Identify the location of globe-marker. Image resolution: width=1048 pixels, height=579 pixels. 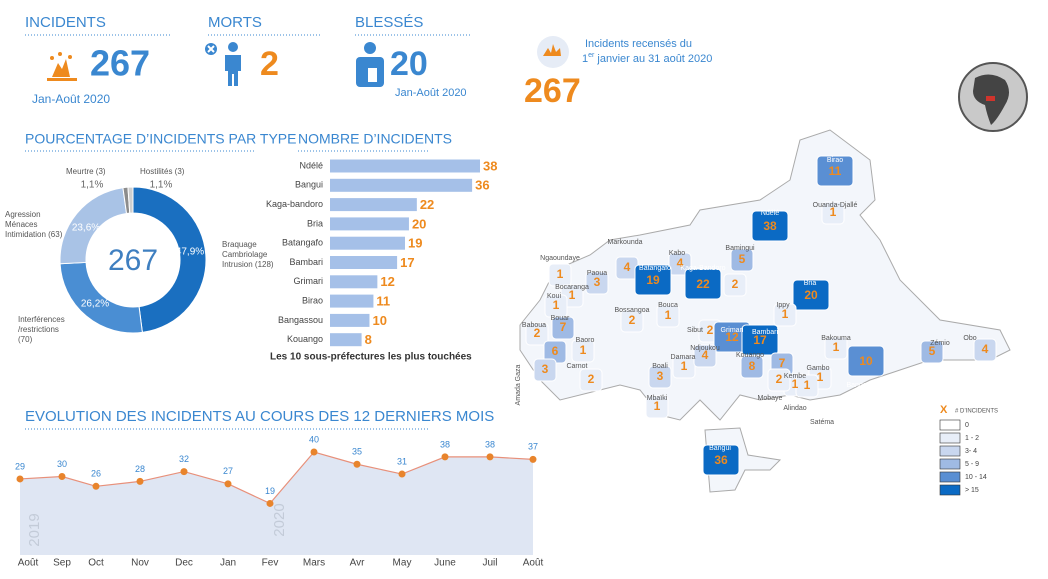
(990, 98).